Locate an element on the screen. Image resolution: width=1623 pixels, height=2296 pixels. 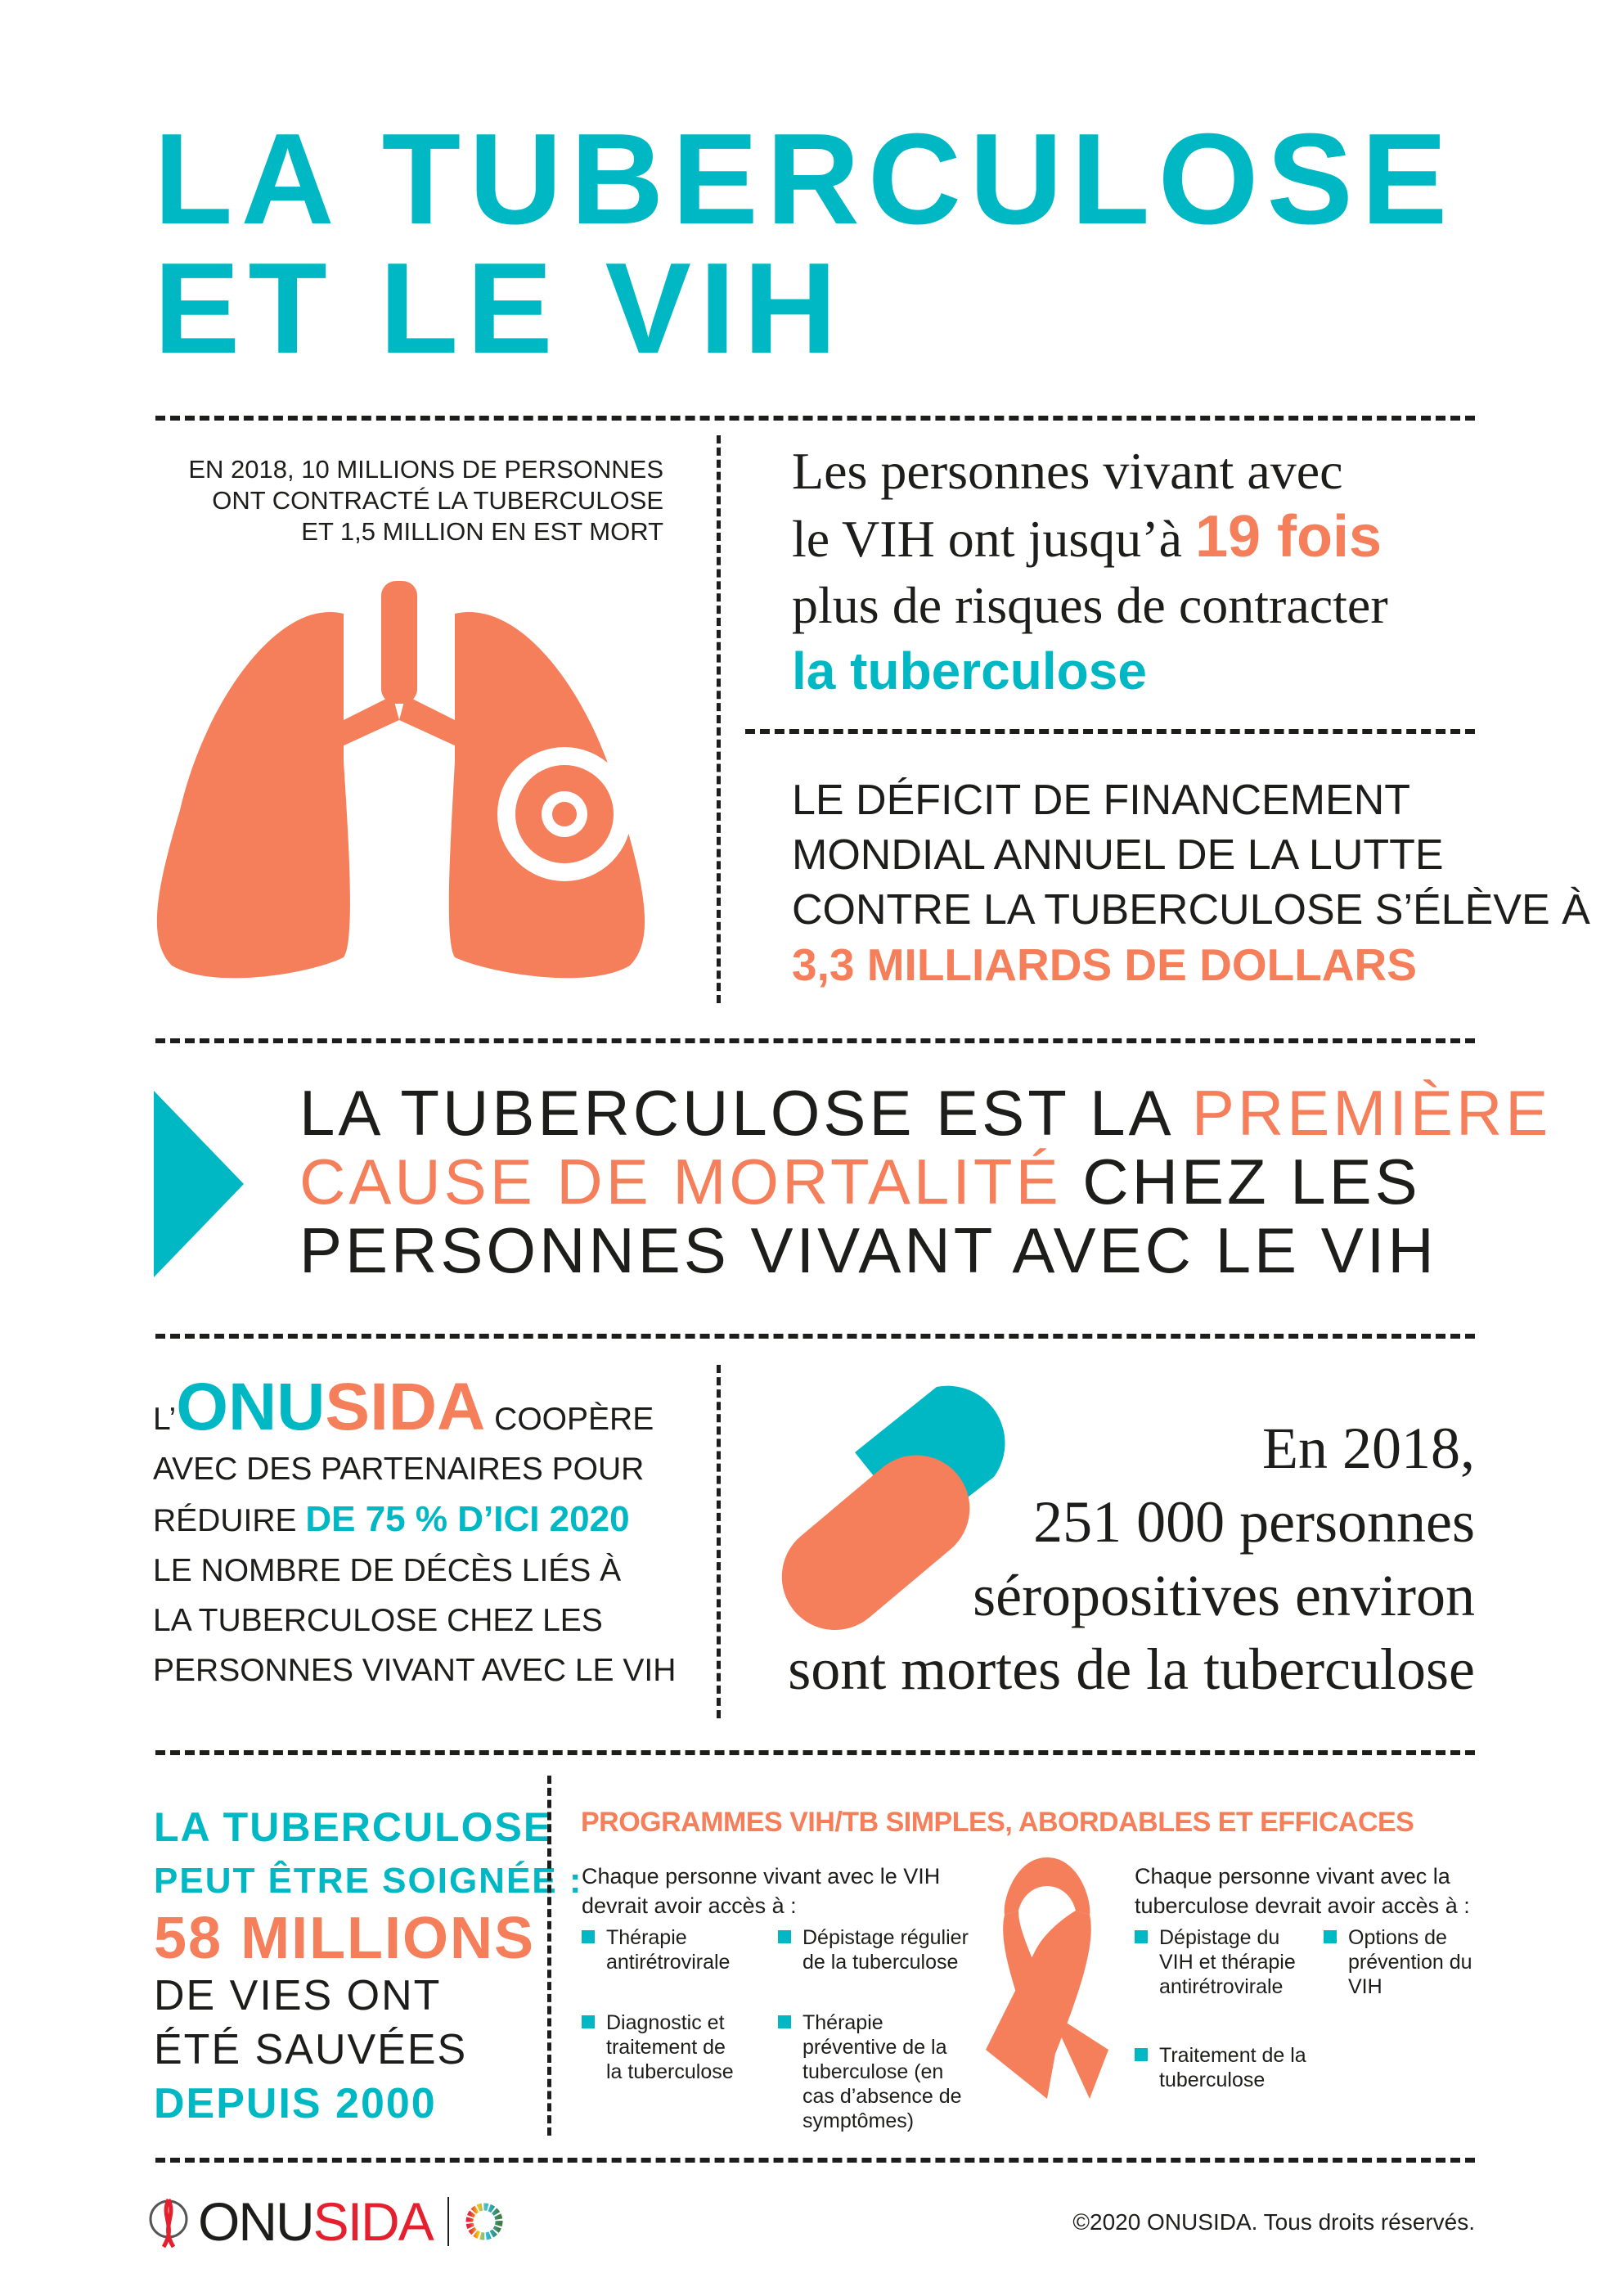
deaths-line: En 2018, is located at coordinates (1368, 1448).